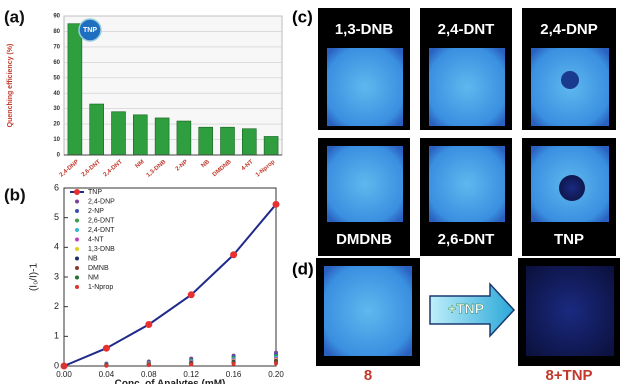 The height and width of the screenshot is (384, 621). I want to click on y-tick-label: 20, so click(56, 125).